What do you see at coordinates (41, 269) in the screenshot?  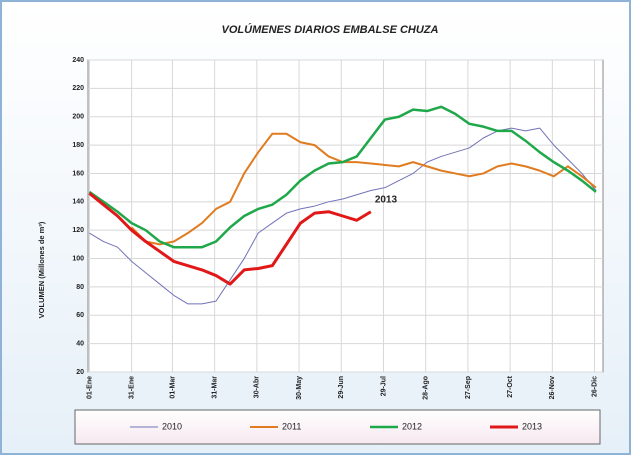 I see `y-axis-label: VOLUMEN (Millones de m³)` at bounding box center [41, 269].